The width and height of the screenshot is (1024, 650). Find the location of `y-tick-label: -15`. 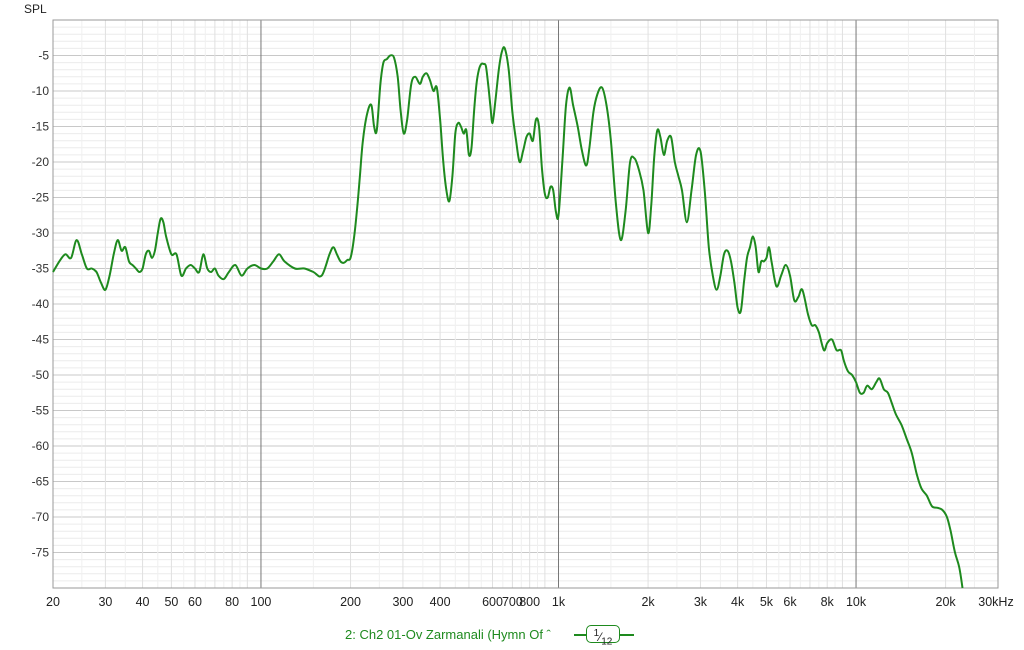

y-tick-label: -15 is located at coordinates (41, 127).